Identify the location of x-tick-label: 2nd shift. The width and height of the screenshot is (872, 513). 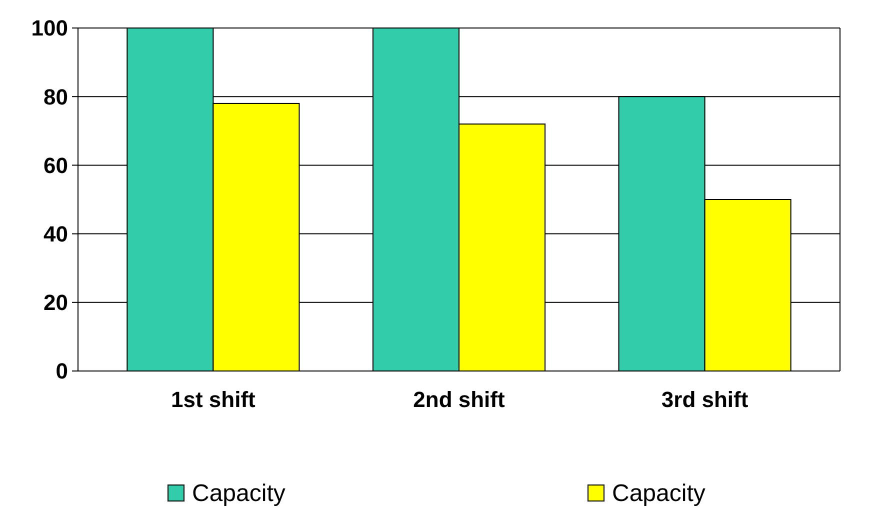
(459, 399).